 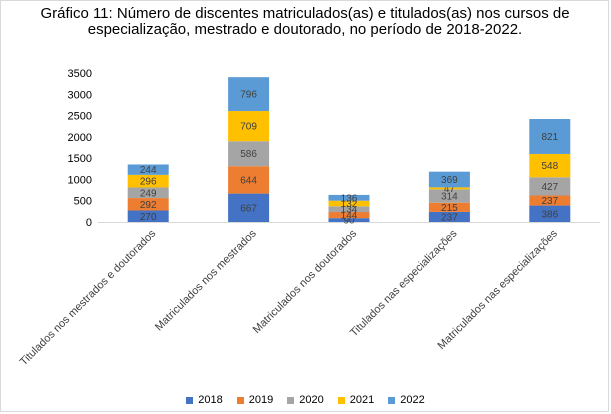 I want to click on data-label: 796, so click(x=248, y=95).